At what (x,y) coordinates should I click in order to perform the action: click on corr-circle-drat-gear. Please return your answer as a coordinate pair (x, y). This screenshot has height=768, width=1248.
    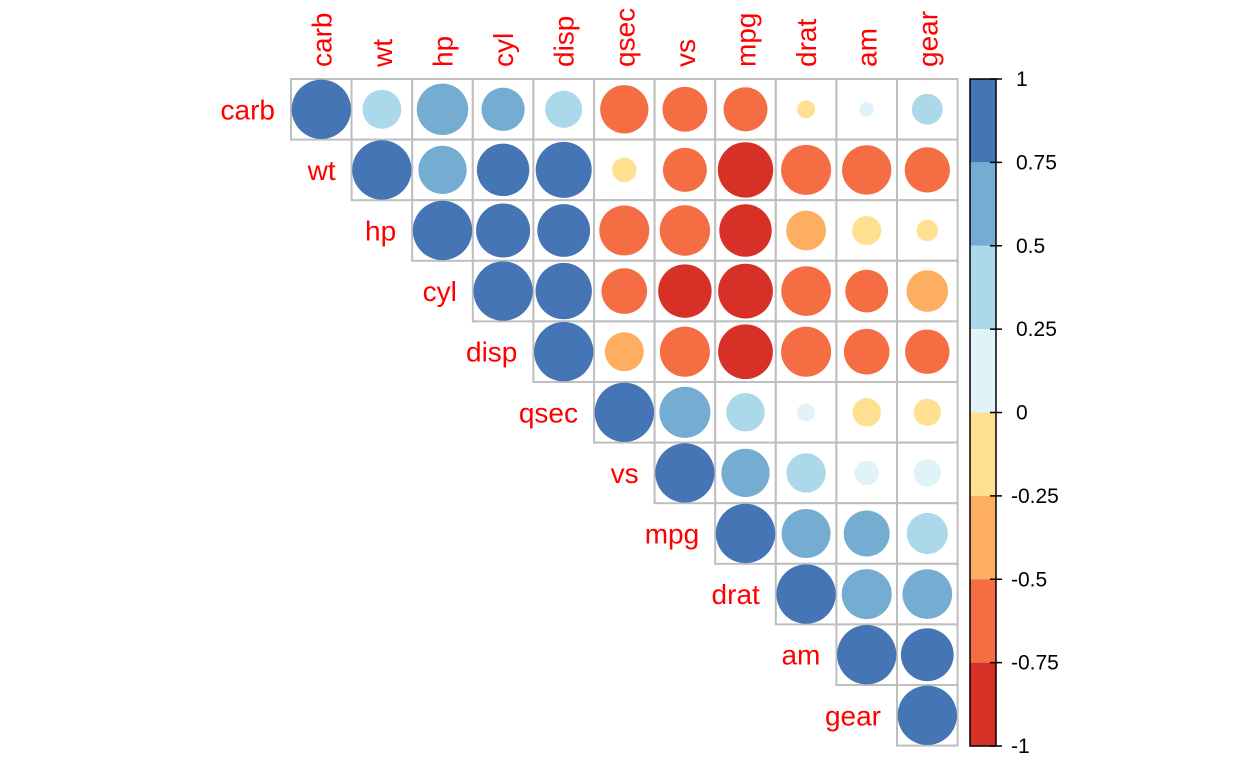
    Looking at the image, I should click on (927, 594).